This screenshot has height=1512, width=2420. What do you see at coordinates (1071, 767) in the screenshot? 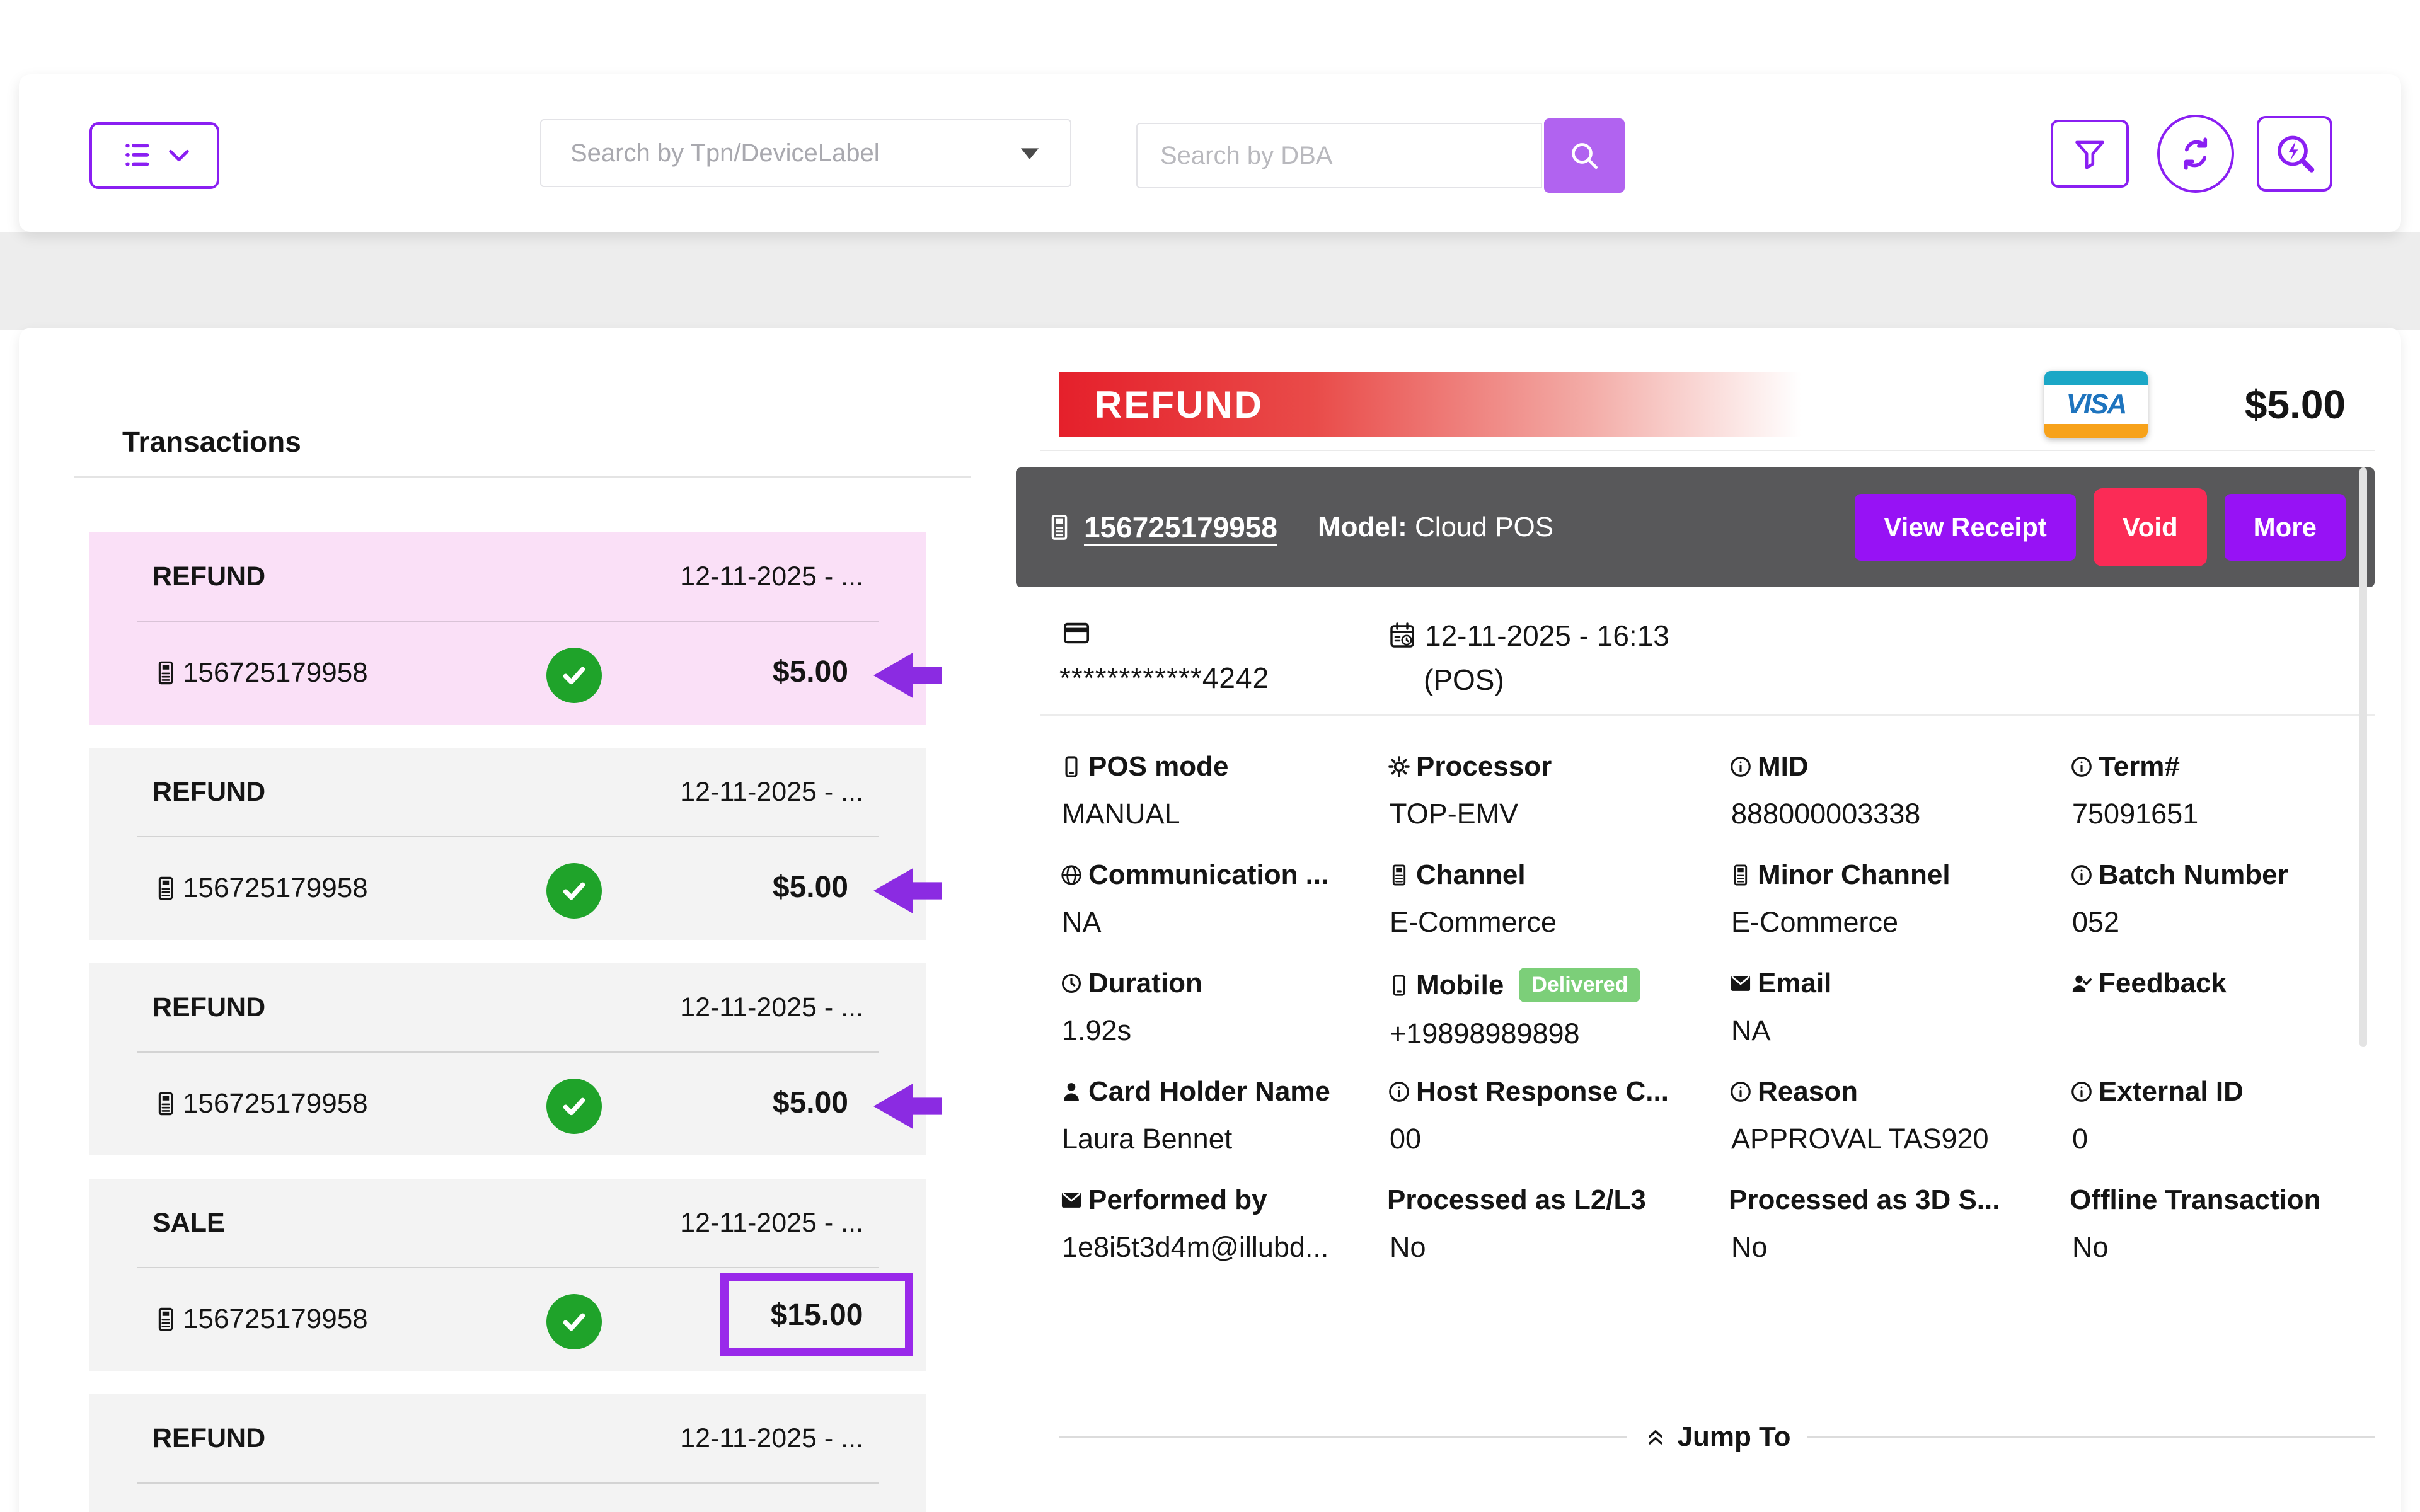
I see `mobile-icon` at bounding box center [1071, 767].